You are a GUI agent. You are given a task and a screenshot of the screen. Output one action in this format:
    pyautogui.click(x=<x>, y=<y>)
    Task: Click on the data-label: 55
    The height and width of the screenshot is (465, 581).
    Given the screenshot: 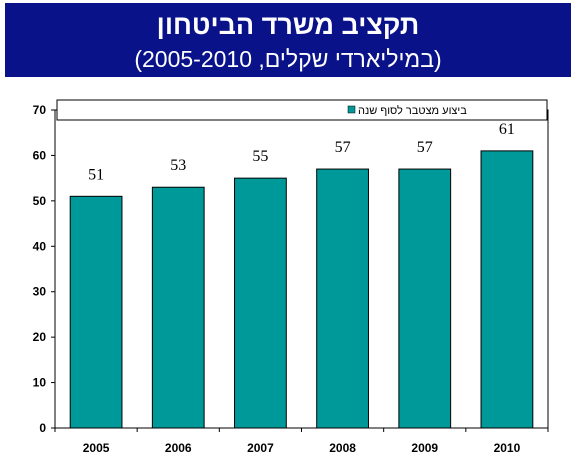 What is the action you would take?
    pyautogui.click(x=260, y=156)
    